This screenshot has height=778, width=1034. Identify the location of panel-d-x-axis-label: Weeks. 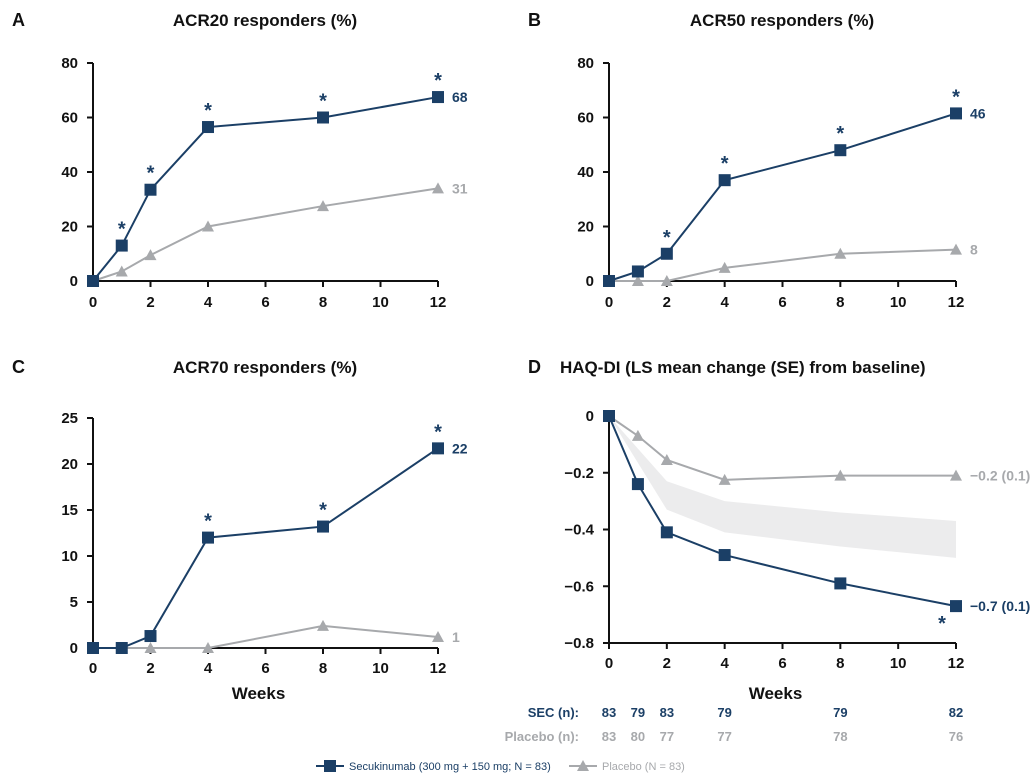
(776, 693).